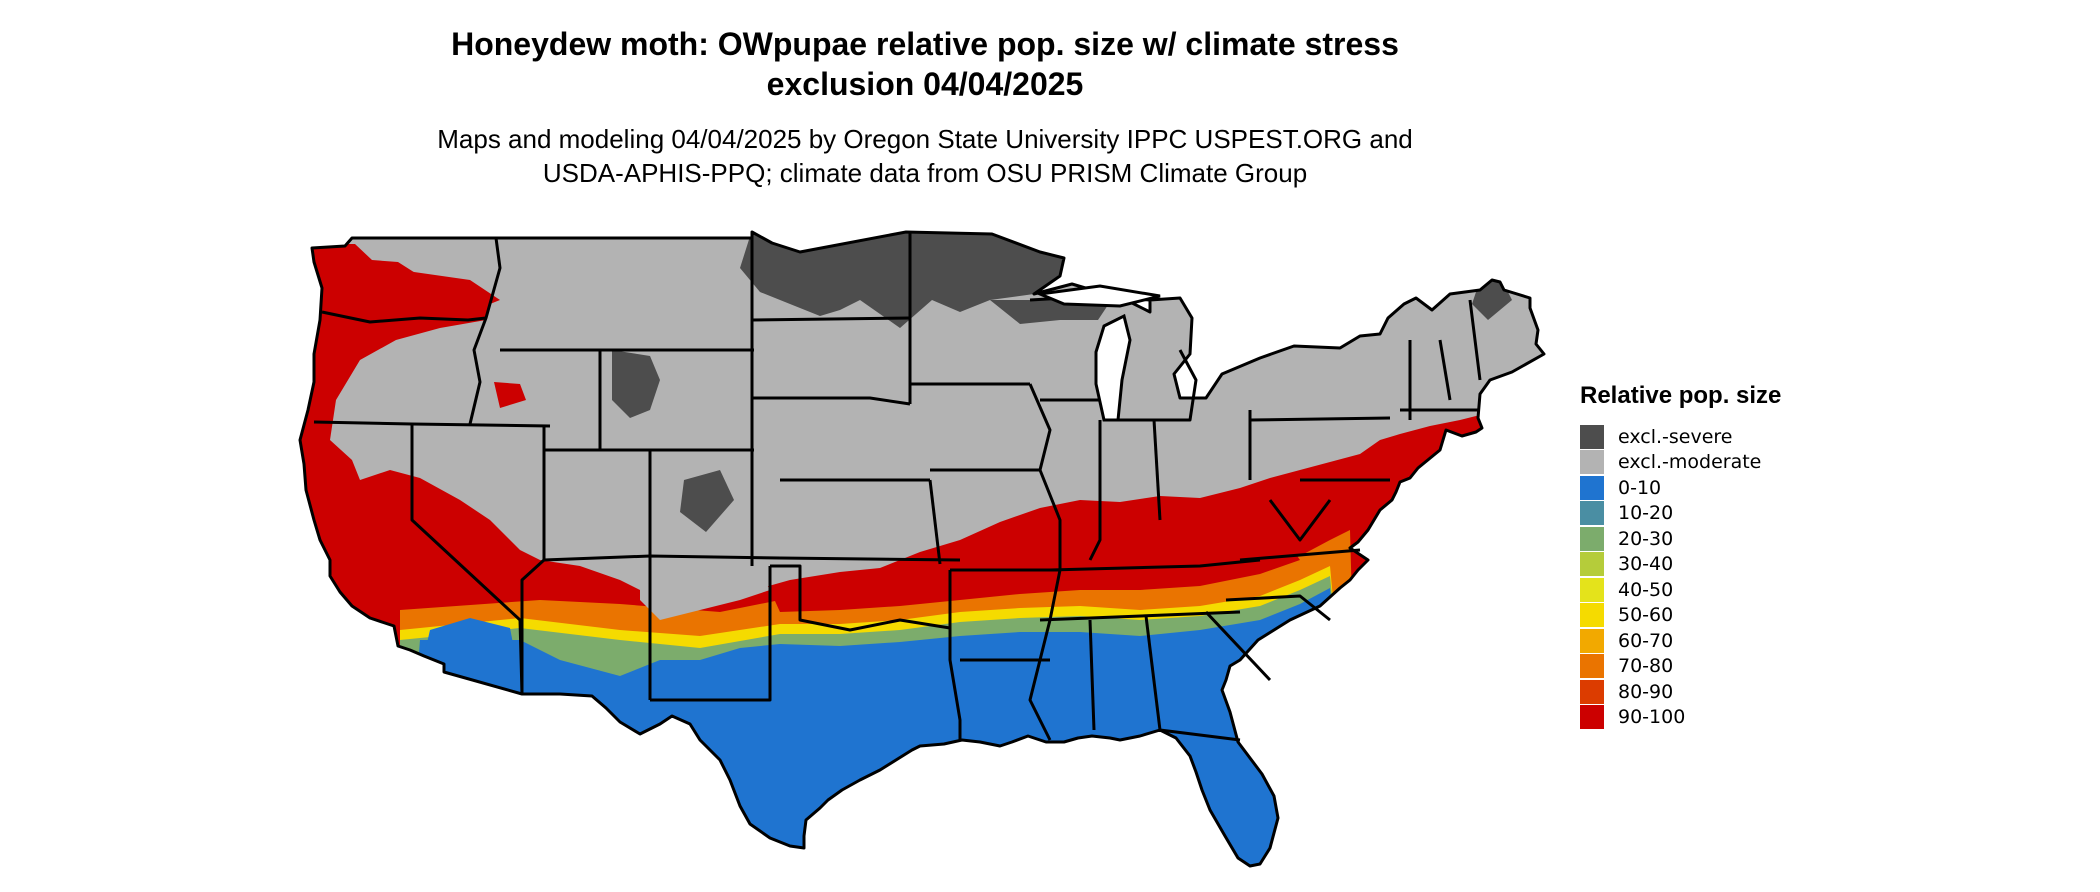 This screenshot has width=2100, height=892. What do you see at coordinates (1680, 514) in the screenshot?
I see `legend-item: 10-20` at bounding box center [1680, 514].